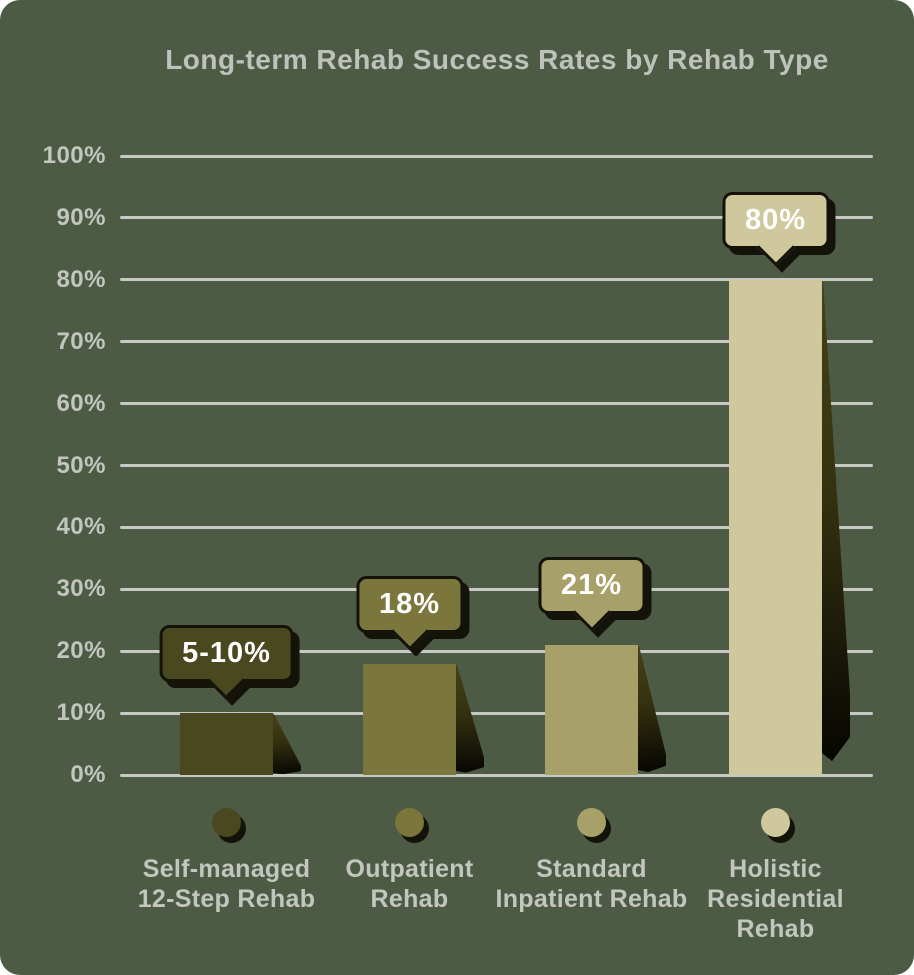 The image size is (914, 975). What do you see at coordinates (81, 589) in the screenshot?
I see `y-tick-label: 30%` at bounding box center [81, 589].